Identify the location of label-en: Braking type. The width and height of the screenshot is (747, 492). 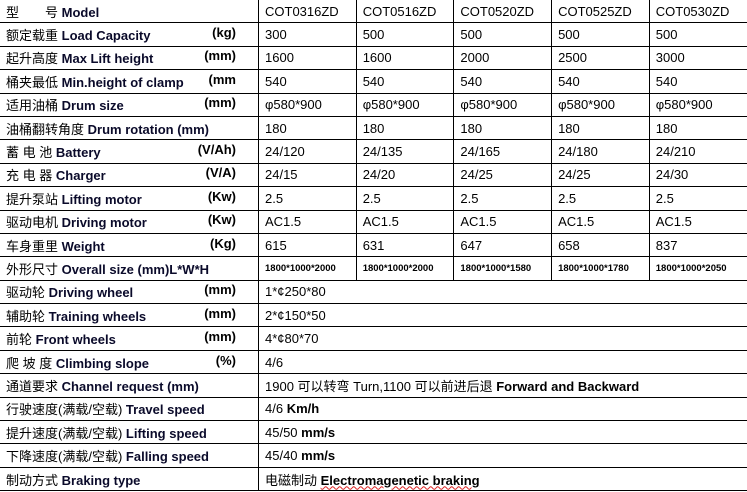
(101, 480).